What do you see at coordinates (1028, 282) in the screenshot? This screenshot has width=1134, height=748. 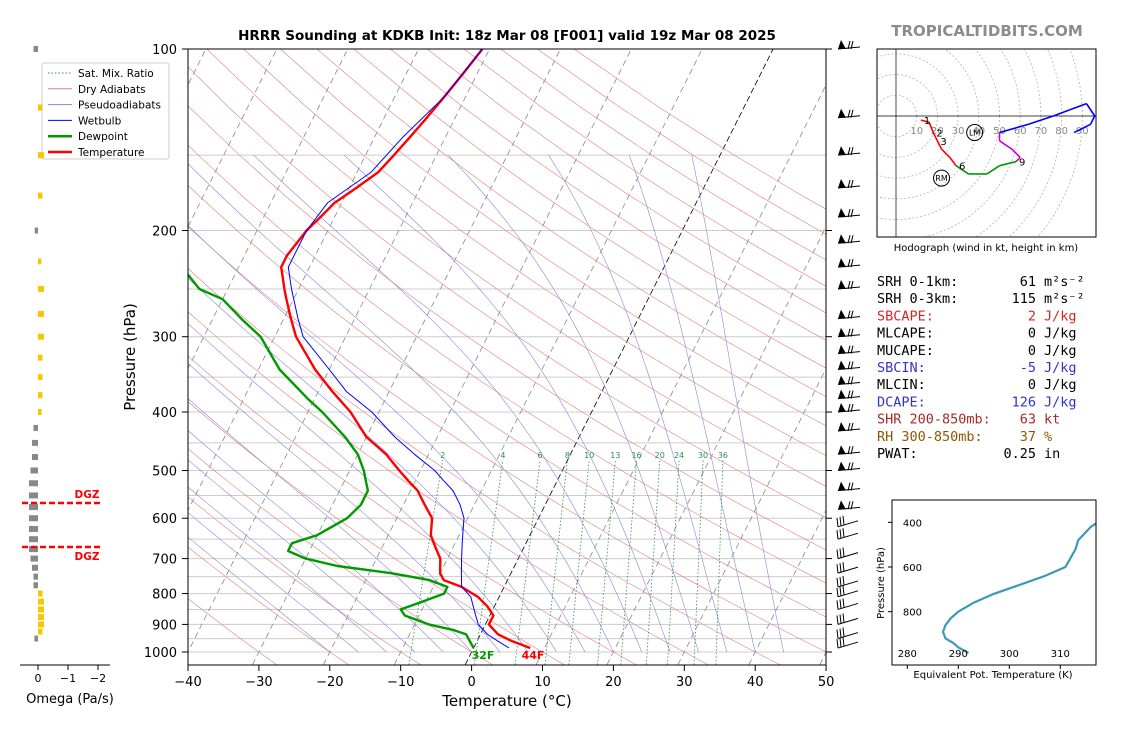 I see `index-value: 61` at bounding box center [1028, 282].